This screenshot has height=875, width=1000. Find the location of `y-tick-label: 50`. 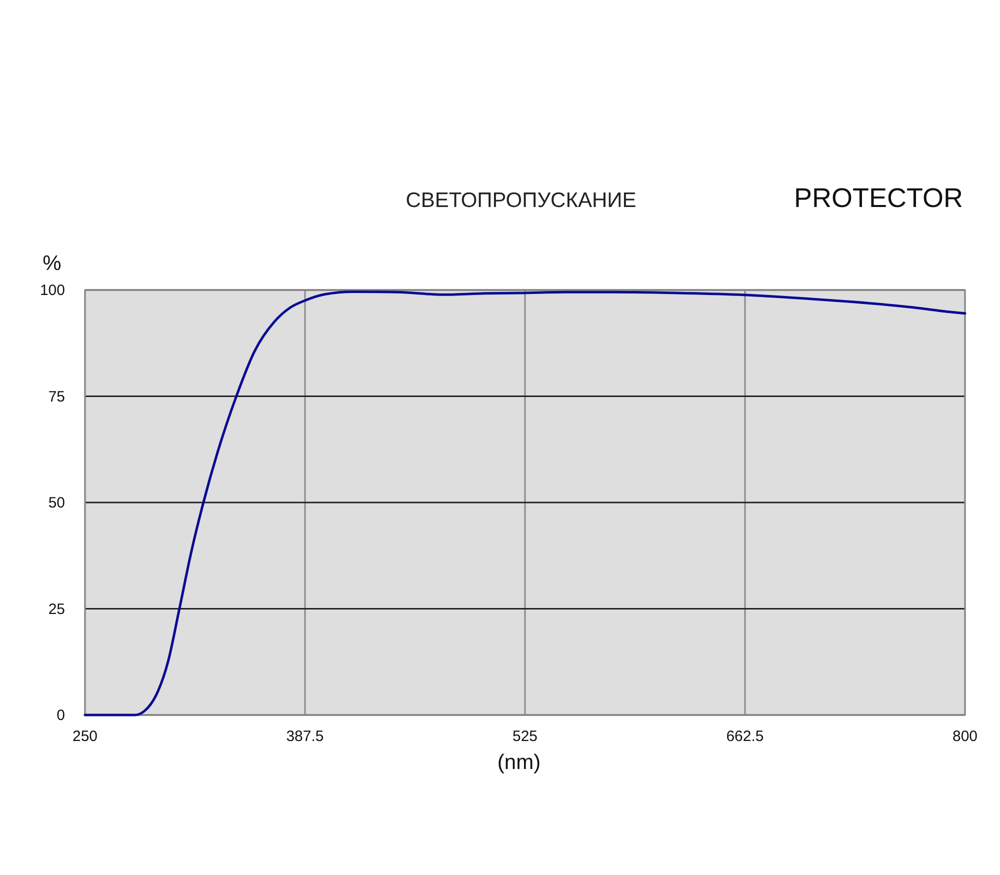

y-tick-label: 50 is located at coordinates (56, 503).